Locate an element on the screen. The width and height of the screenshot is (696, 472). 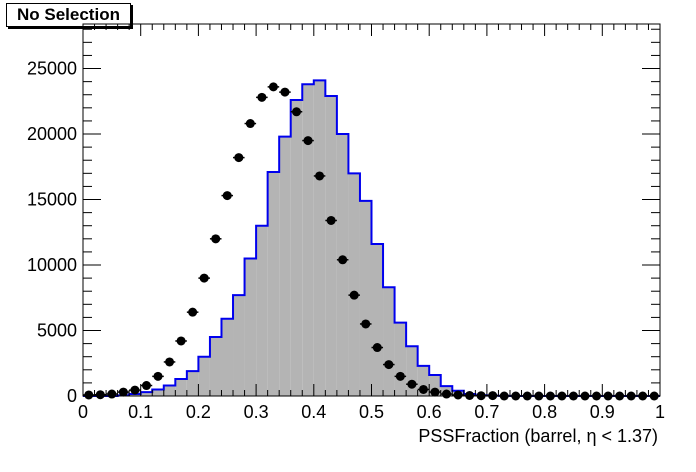
x-tick-label: 0.4 is located at coordinates (313, 412).